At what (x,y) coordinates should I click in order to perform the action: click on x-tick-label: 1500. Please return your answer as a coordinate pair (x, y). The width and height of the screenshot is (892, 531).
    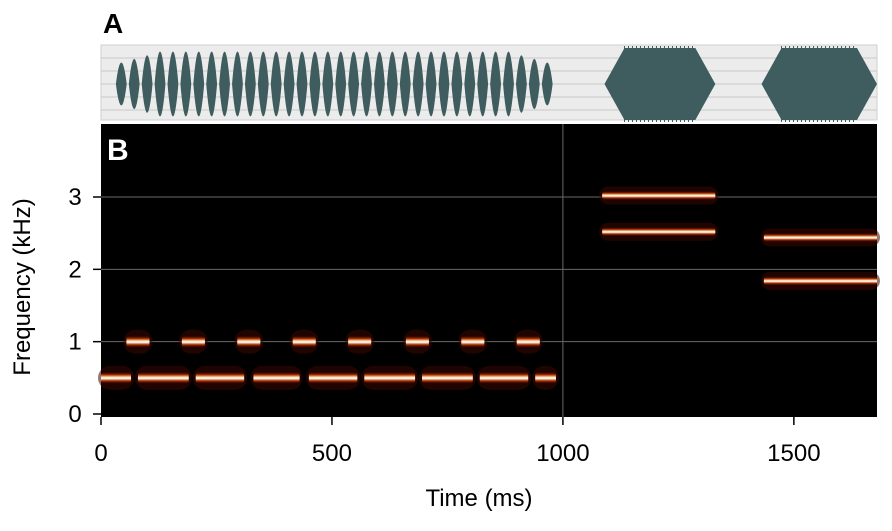
    Looking at the image, I should click on (793, 453).